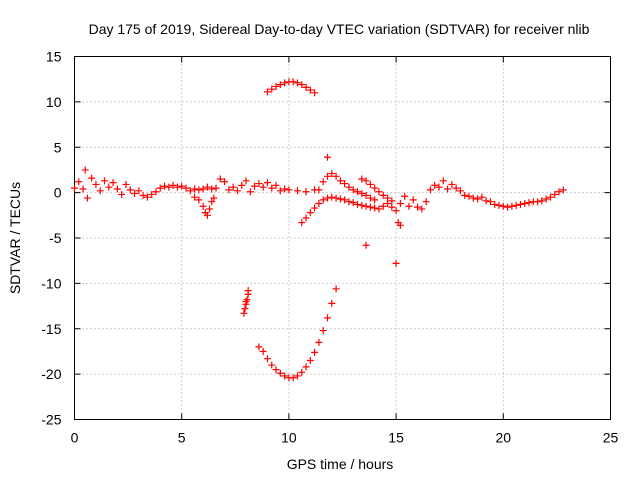 This screenshot has height=480, width=640. I want to click on x-axis-label: GPS time / hours, so click(340, 464).